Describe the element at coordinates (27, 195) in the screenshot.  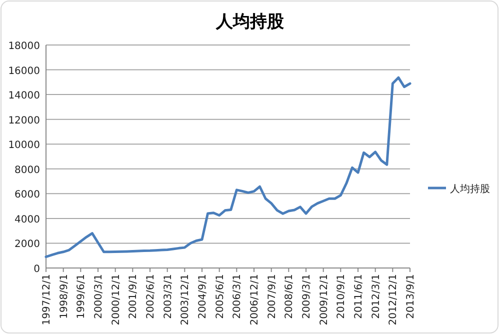
I see `y-tick-label: 6000` at that location.